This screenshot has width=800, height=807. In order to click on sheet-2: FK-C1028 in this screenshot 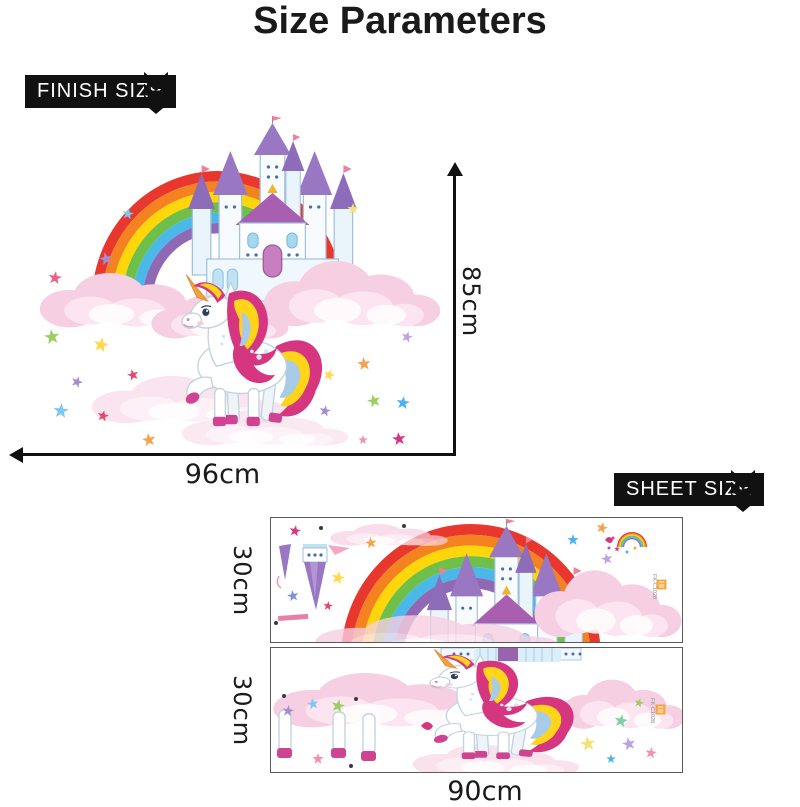, I will do `click(476, 710)`.